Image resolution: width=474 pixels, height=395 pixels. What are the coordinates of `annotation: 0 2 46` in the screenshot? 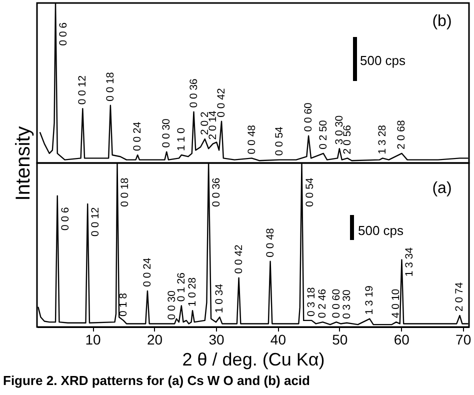 It's located at (322, 303).